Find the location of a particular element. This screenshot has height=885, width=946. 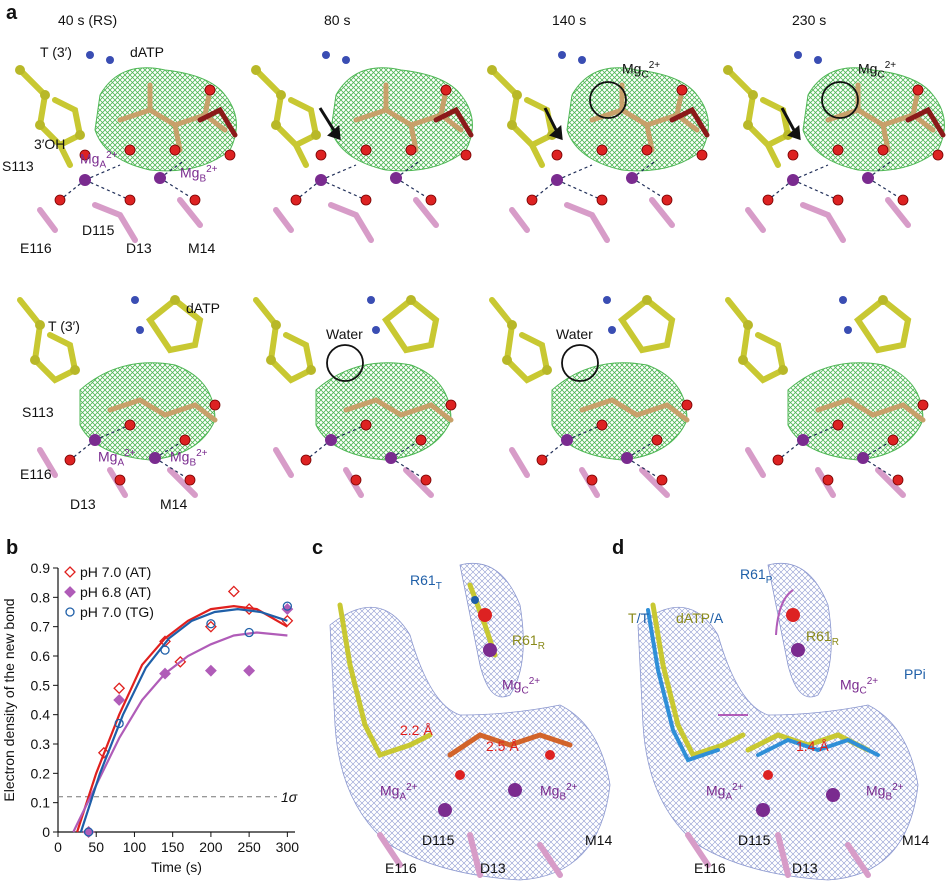

label-datp-a: dATP/A is located at coordinates (700, 618).